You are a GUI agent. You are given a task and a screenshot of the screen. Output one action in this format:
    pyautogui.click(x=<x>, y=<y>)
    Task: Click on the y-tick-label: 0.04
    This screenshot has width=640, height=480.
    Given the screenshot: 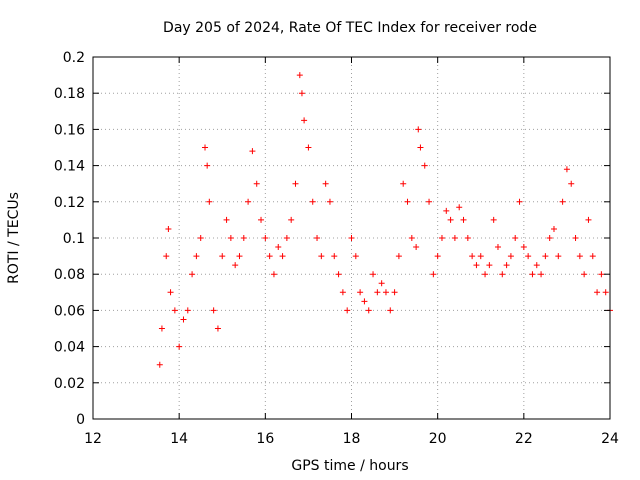 What is the action you would take?
    pyautogui.click(x=69, y=348)
    